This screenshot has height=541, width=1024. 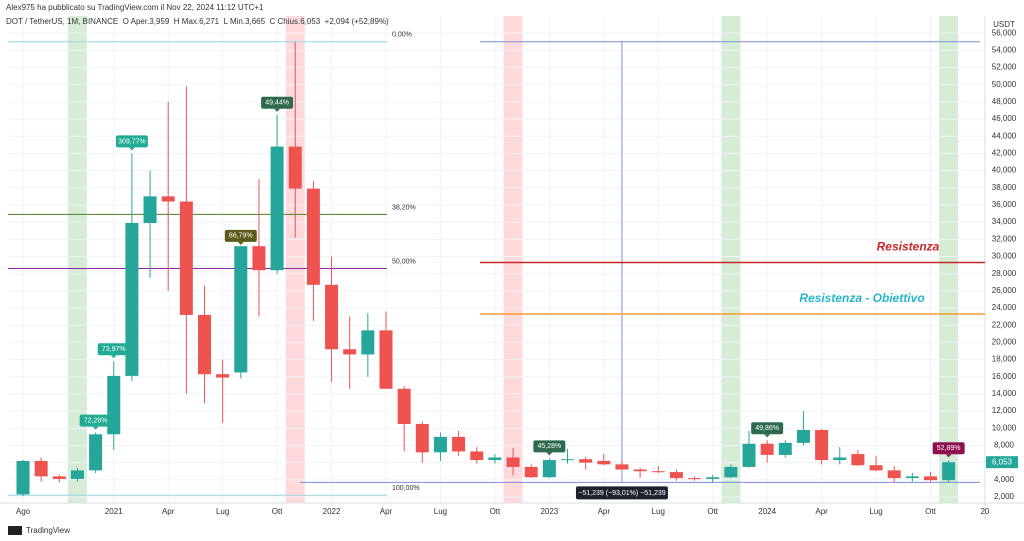 I want to click on y-tick-label: 10,000, so click(x=1004, y=427).